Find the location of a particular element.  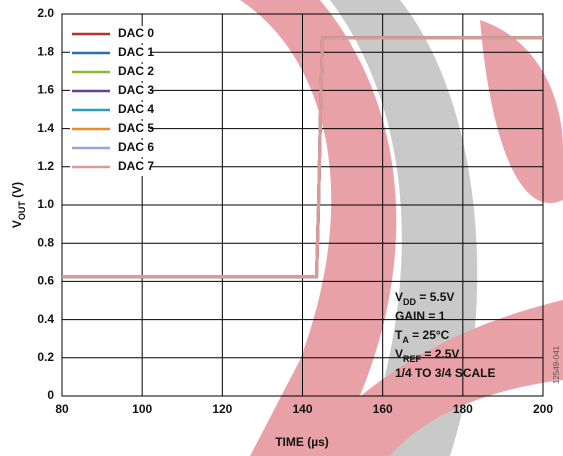

y-tick-label: 1.2 is located at coordinates (45, 166).